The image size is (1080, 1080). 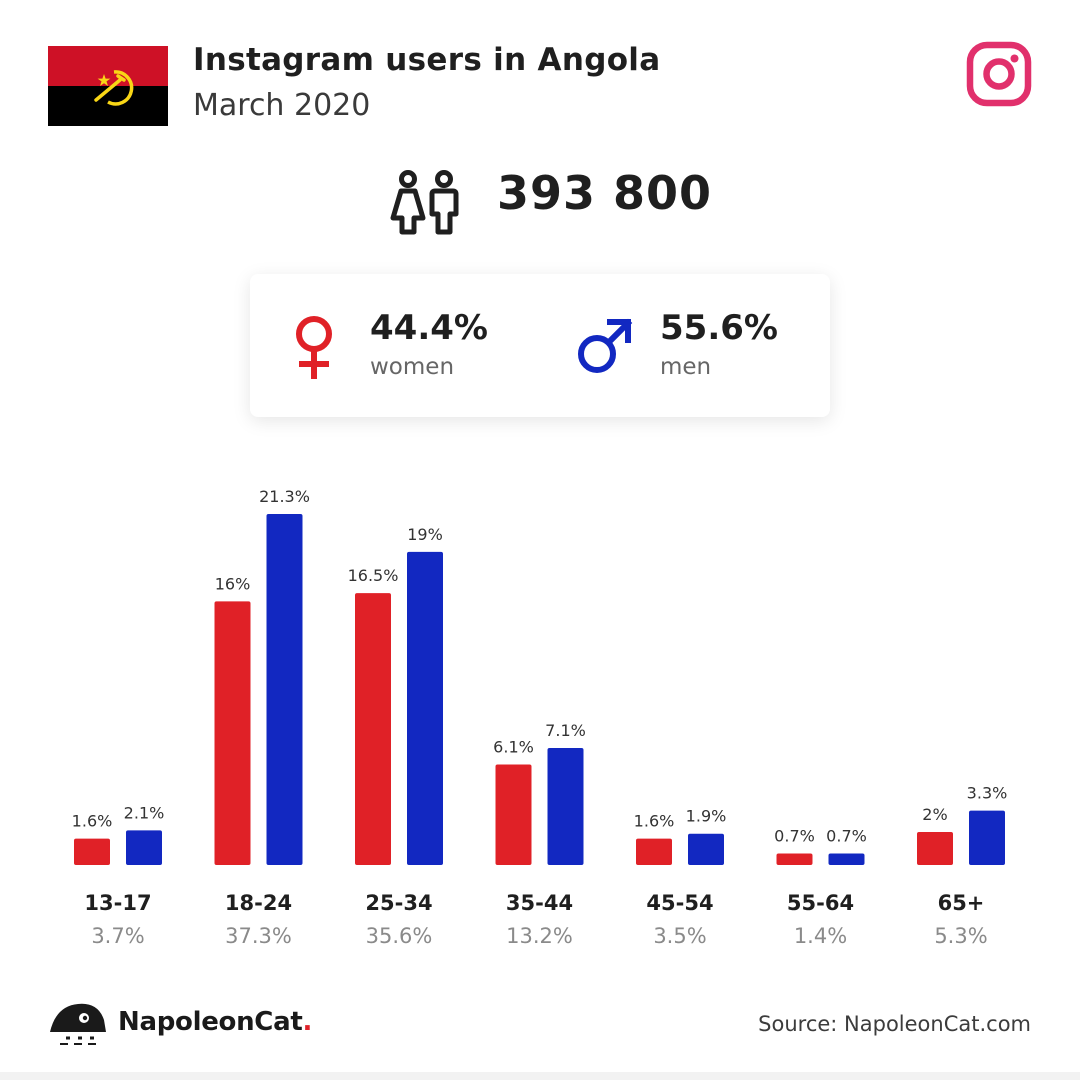 I want to click on women-data-label-25-34: 16.5%, so click(x=373, y=575).